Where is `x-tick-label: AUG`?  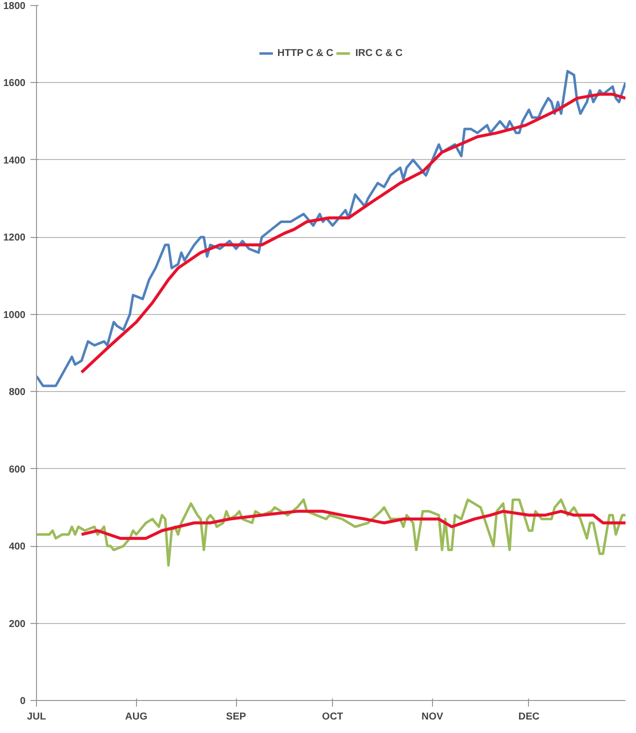 x-tick-label: AUG is located at coordinates (136, 717).